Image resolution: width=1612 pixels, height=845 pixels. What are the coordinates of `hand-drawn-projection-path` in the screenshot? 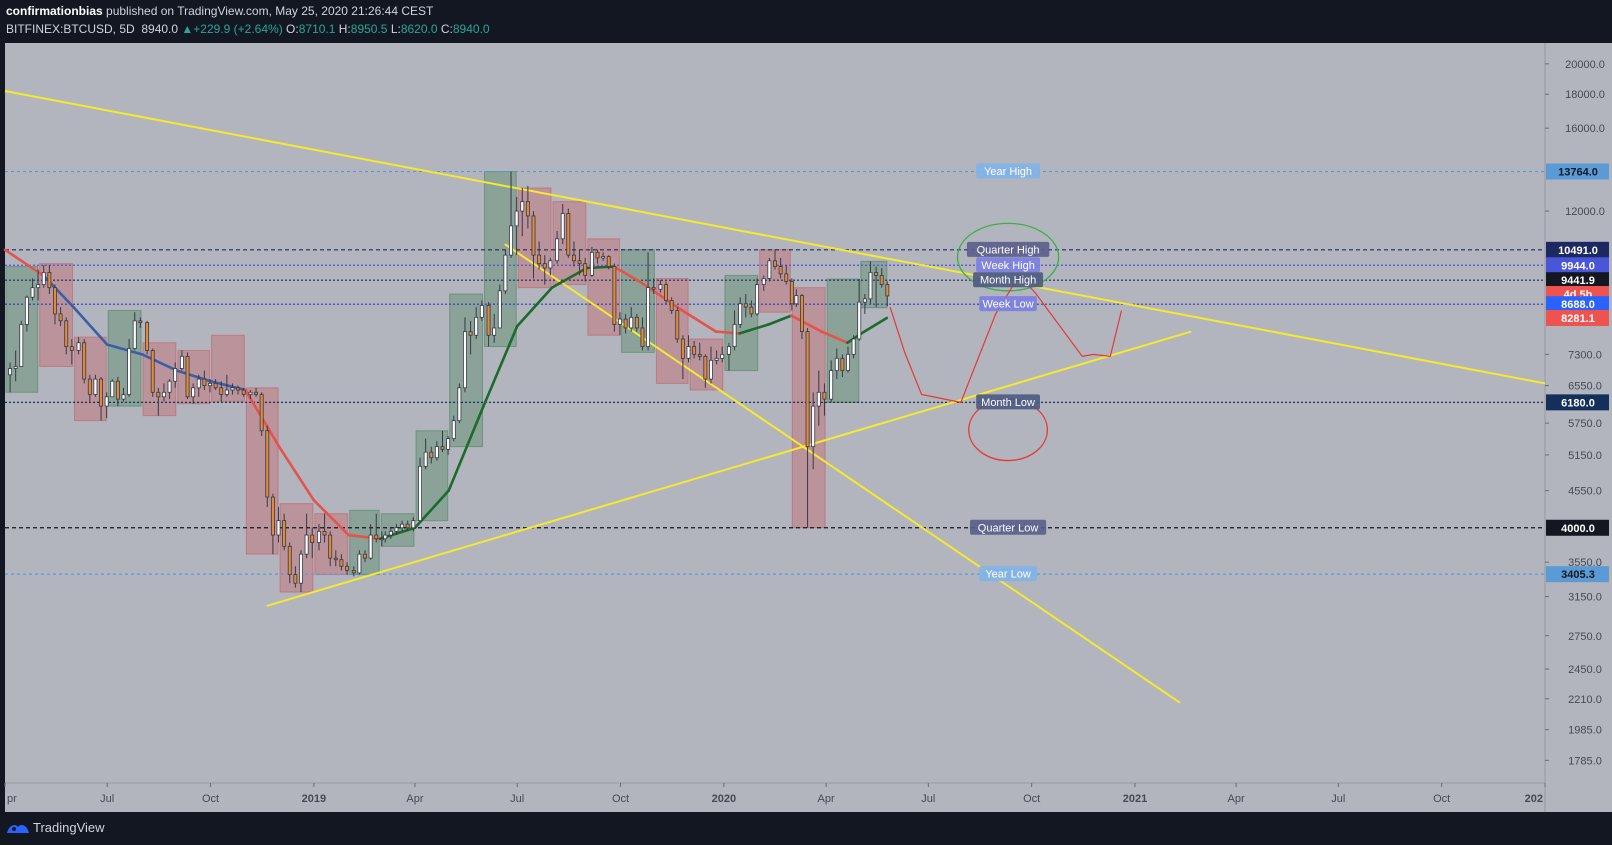 It's located at (1006, 339).